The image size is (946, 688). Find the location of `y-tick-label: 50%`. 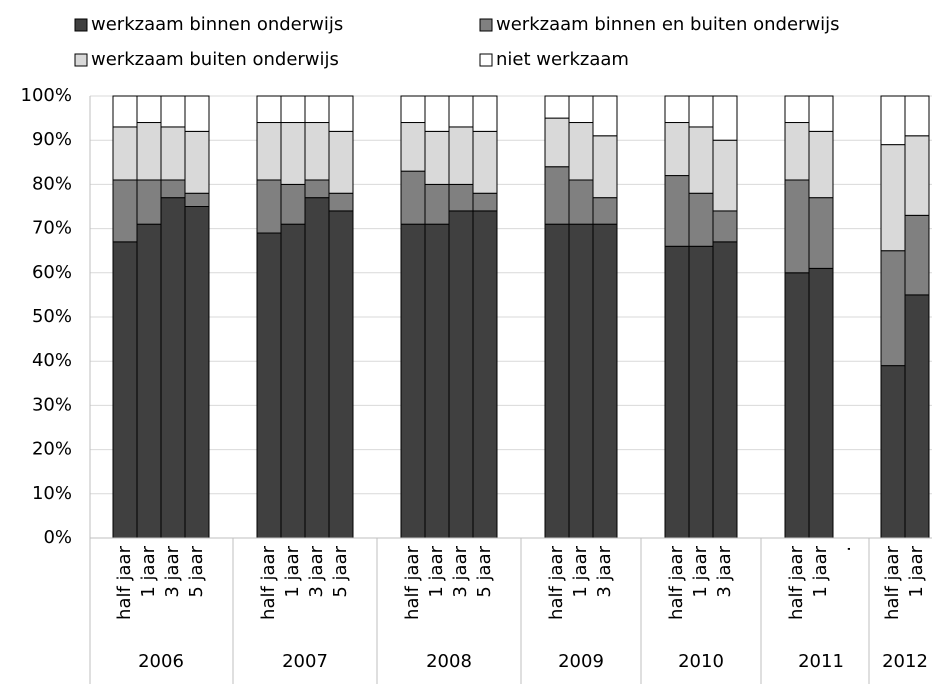

y-tick-label: 50% is located at coordinates (52, 316).